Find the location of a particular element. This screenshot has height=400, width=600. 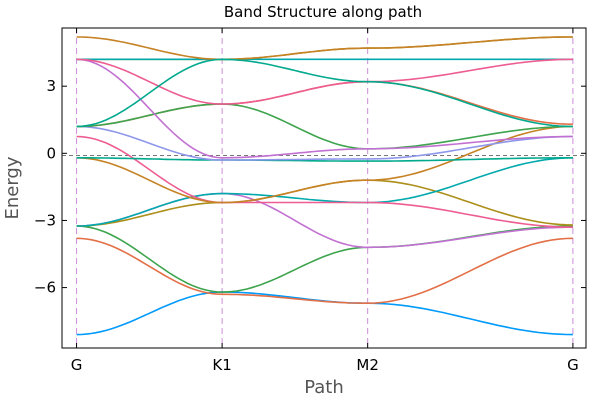

y-tick-label: −6 is located at coordinates (45, 288).